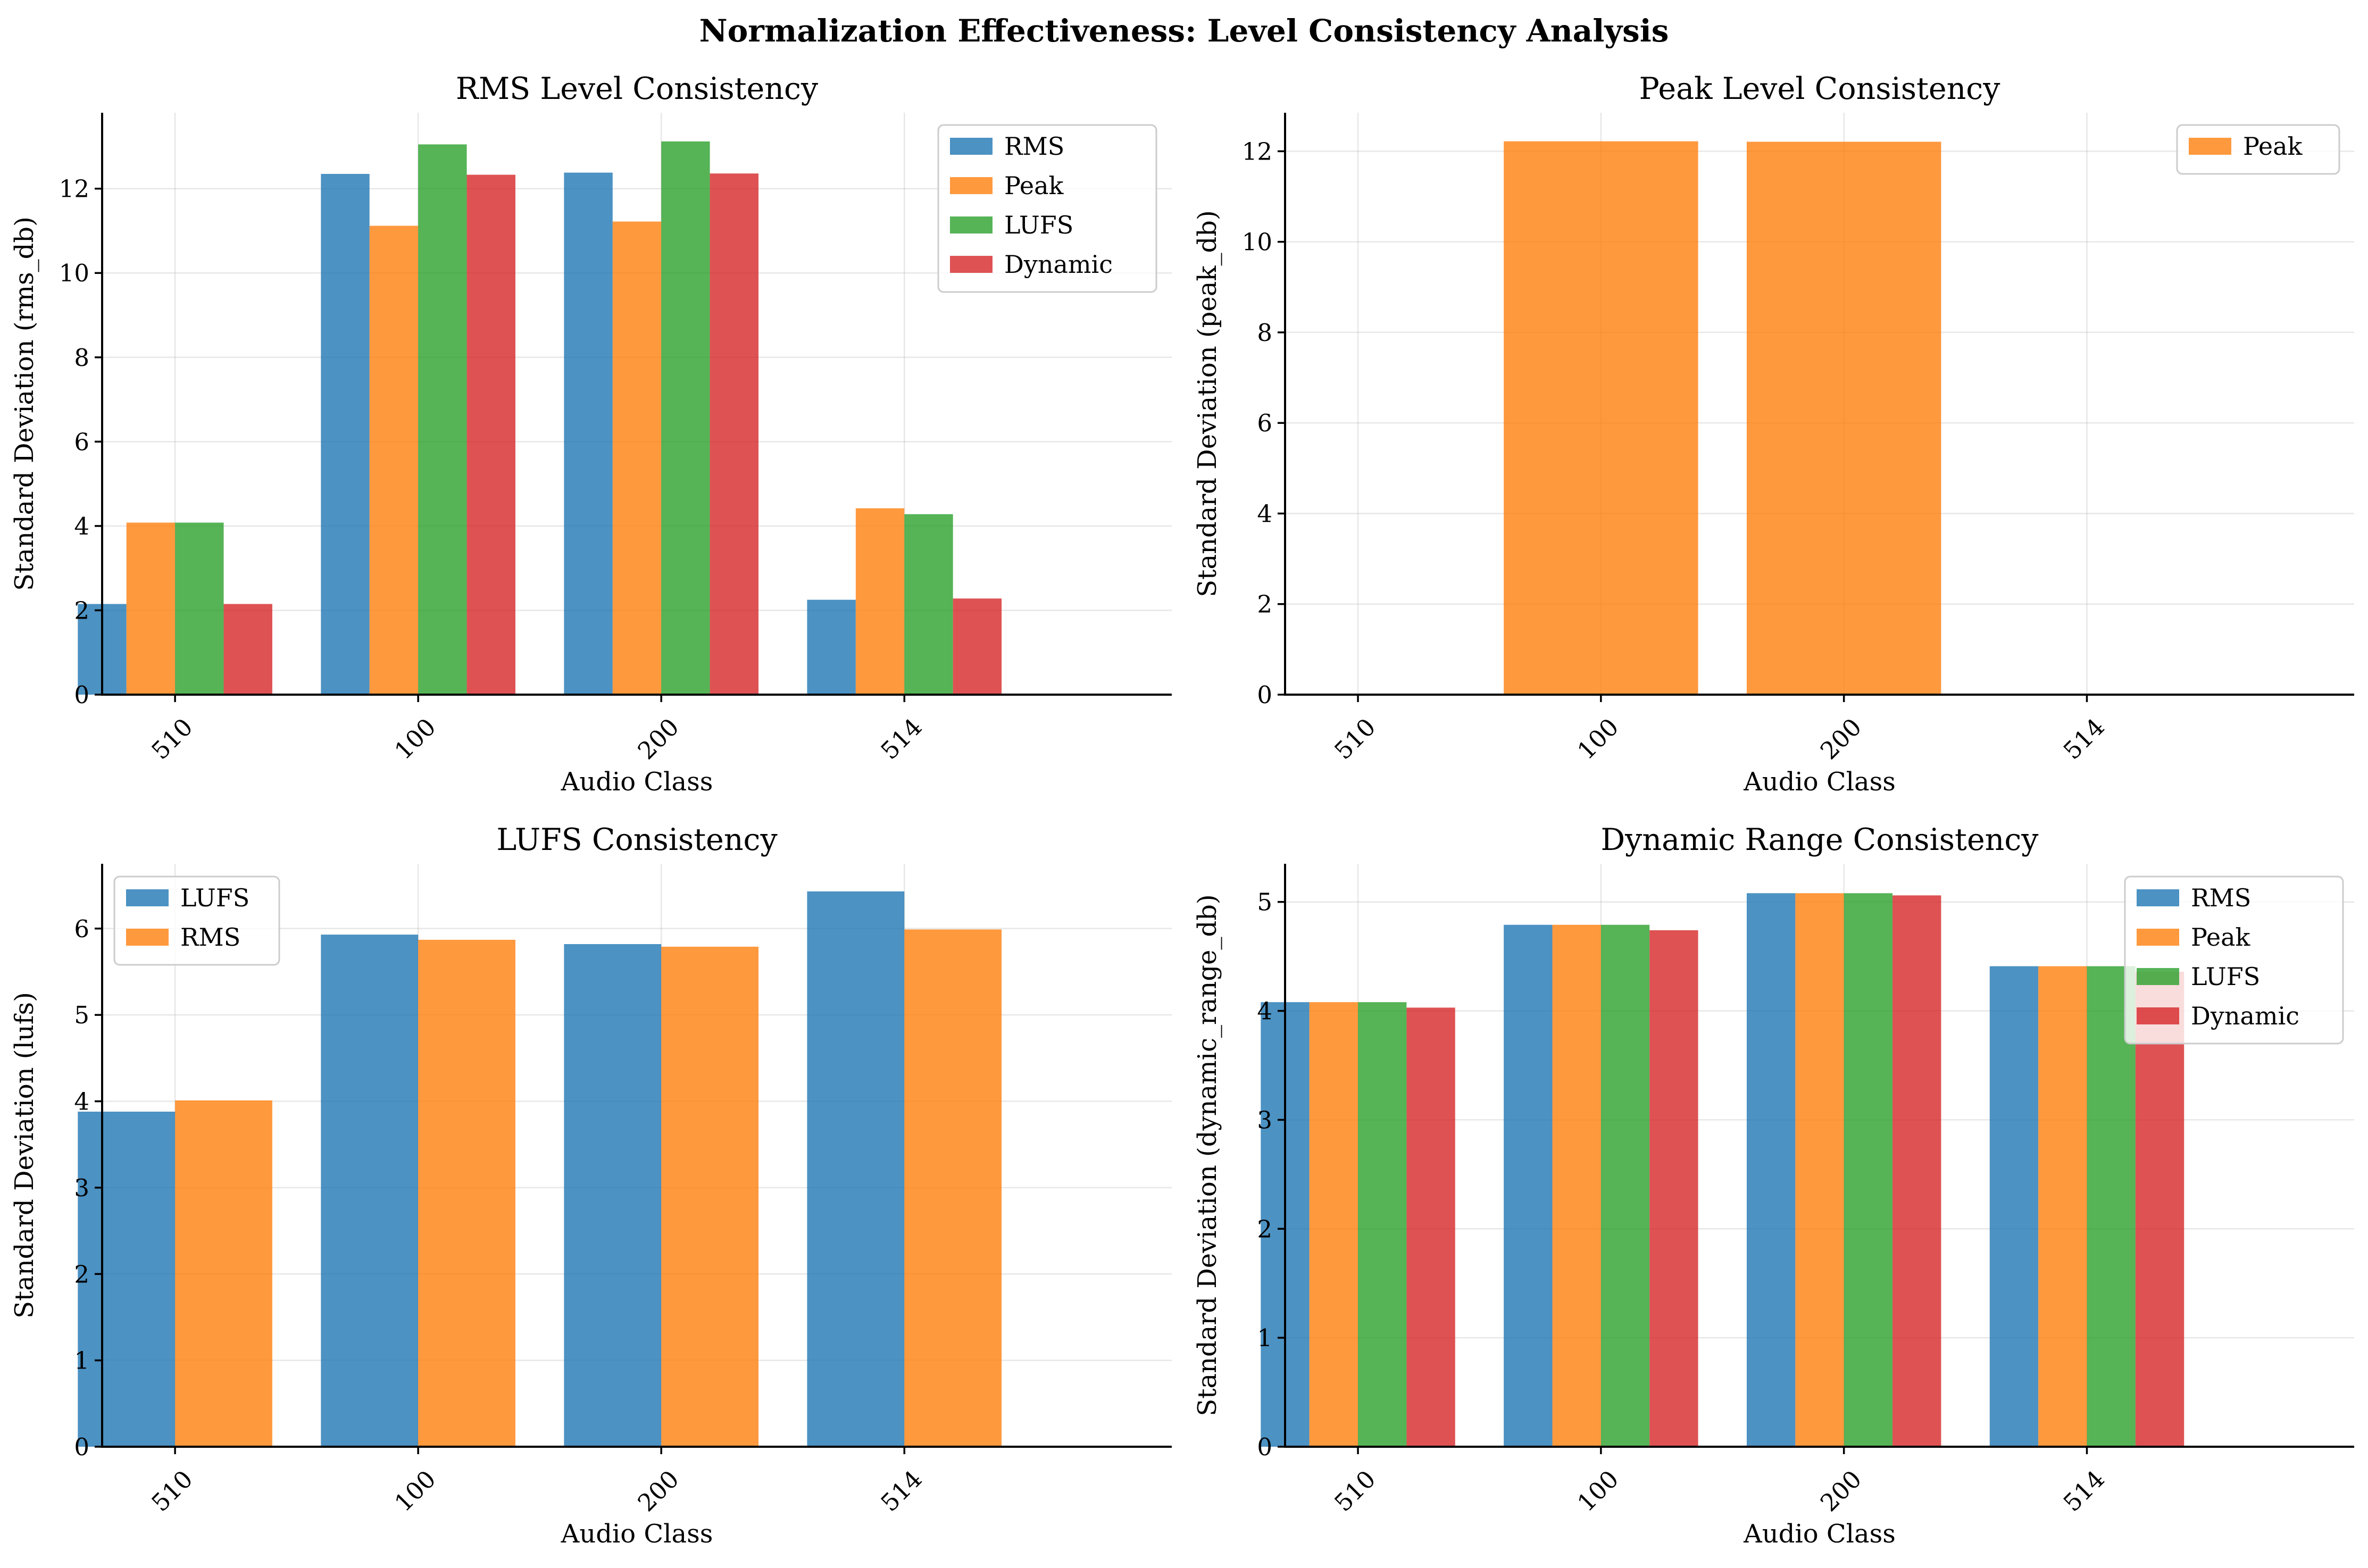 This screenshot has height=1568, width=2368. I want to click on chart-title: LUFS Consistency, so click(637, 839).